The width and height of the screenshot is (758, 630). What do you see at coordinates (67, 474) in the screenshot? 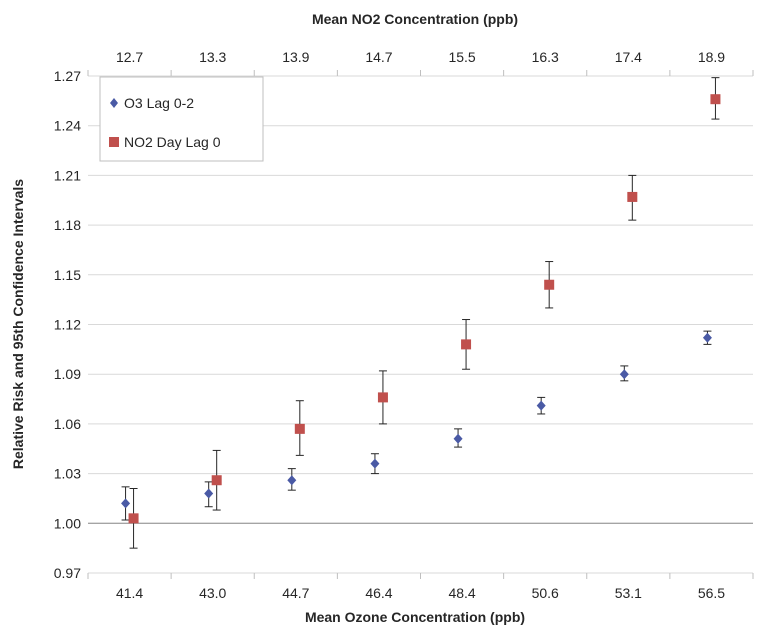
I see `y-tick-label: 1.03` at bounding box center [67, 474].